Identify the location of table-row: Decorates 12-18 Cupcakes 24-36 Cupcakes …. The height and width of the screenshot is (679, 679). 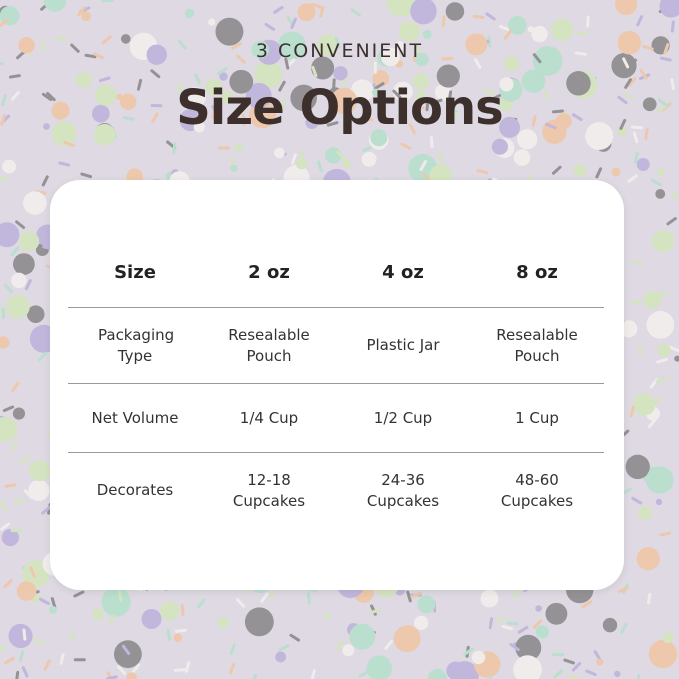
(336, 490).